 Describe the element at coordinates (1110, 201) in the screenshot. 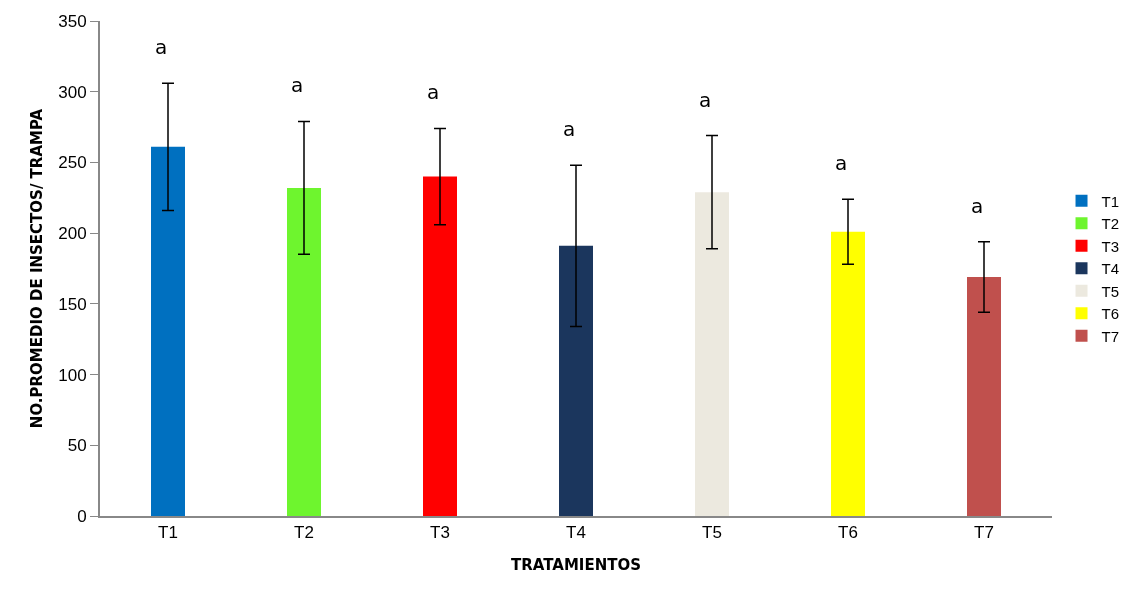

I see `legend-label: T1` at that location.